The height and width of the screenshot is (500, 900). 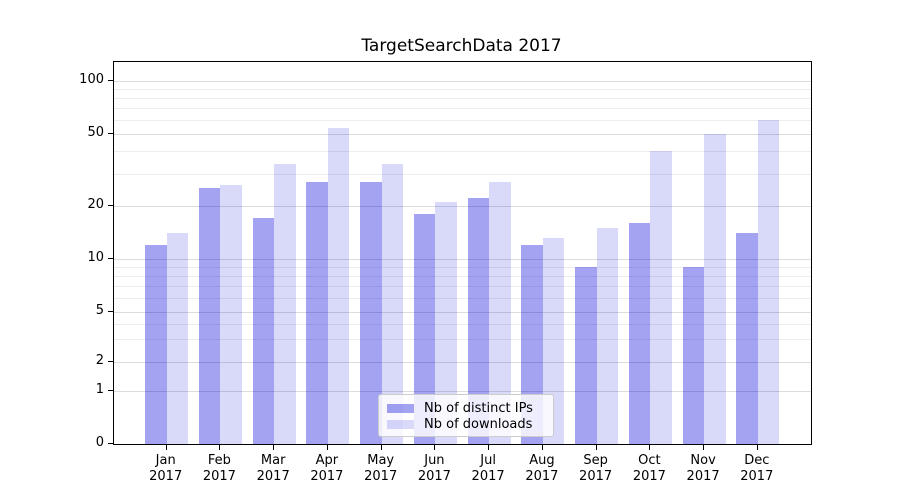 I want to click on legend-item-downloads: Nb of downloads, so click(x=466, y=424).